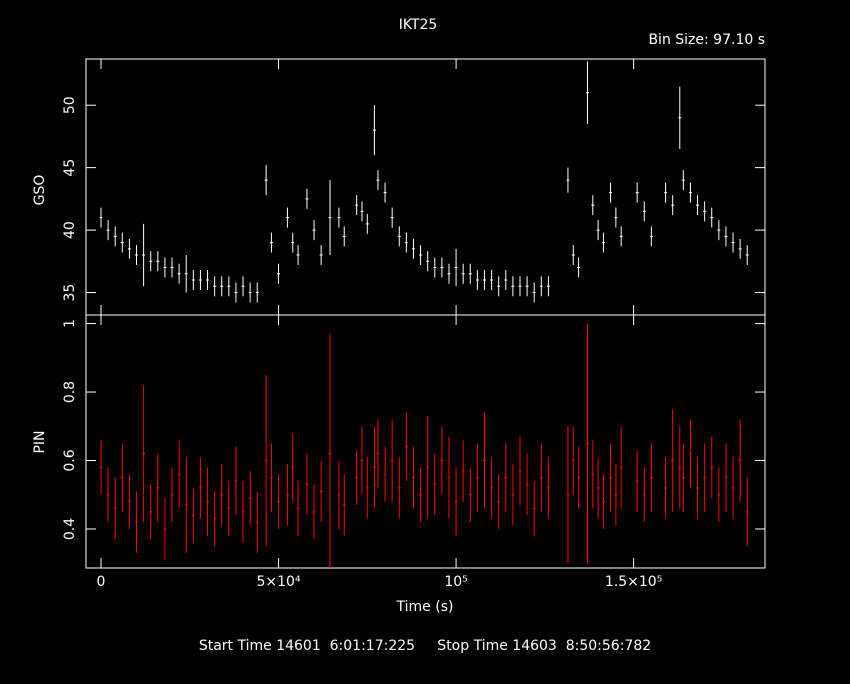 This screenshot has width=850, height=684. I want to click on y-tick-label: 35, so click(70, 293).